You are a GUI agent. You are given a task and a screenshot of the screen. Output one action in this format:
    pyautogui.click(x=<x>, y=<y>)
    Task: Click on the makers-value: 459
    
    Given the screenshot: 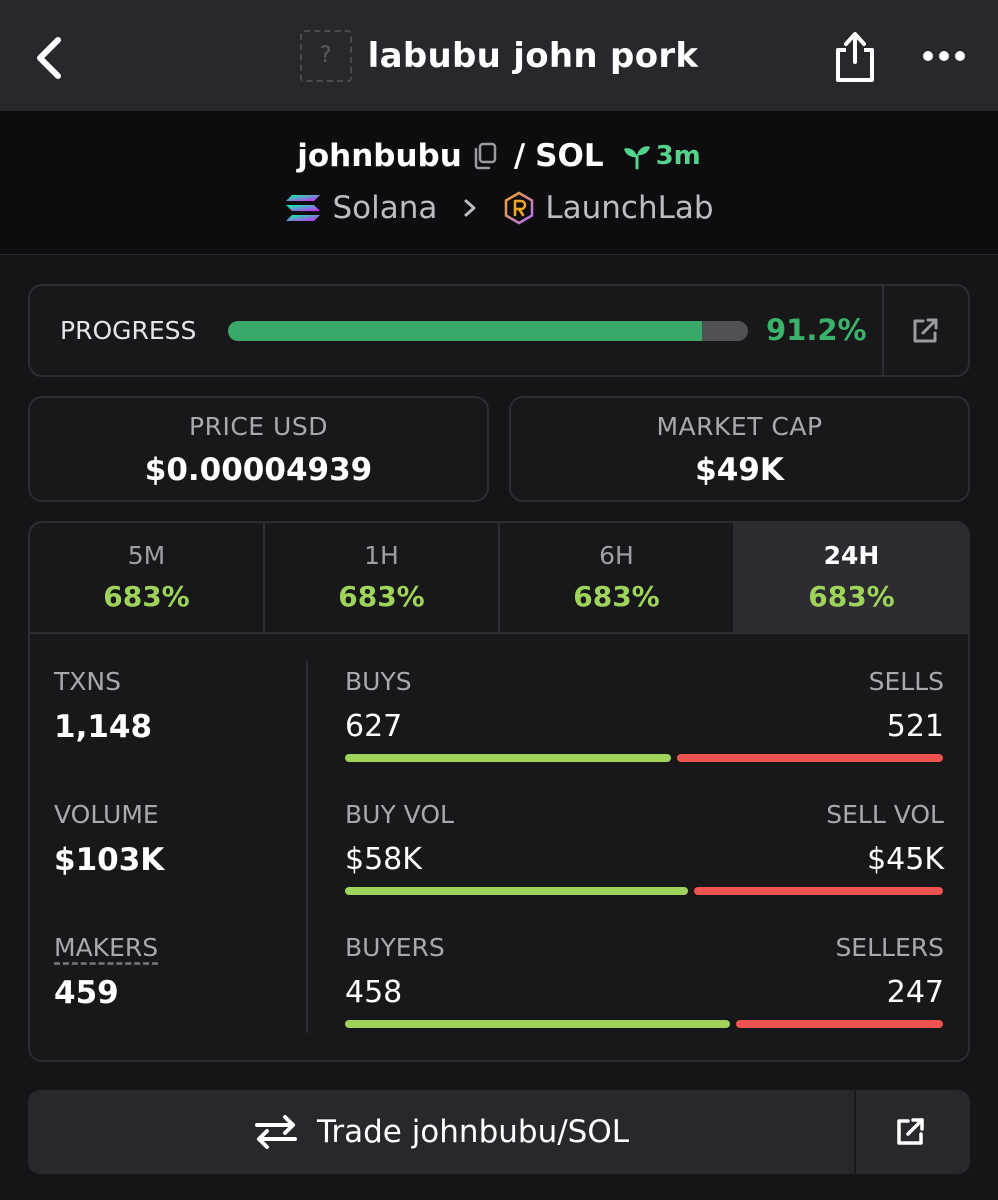 What is the action you would take?
    pyautogui.click(x=86, y=993)
    